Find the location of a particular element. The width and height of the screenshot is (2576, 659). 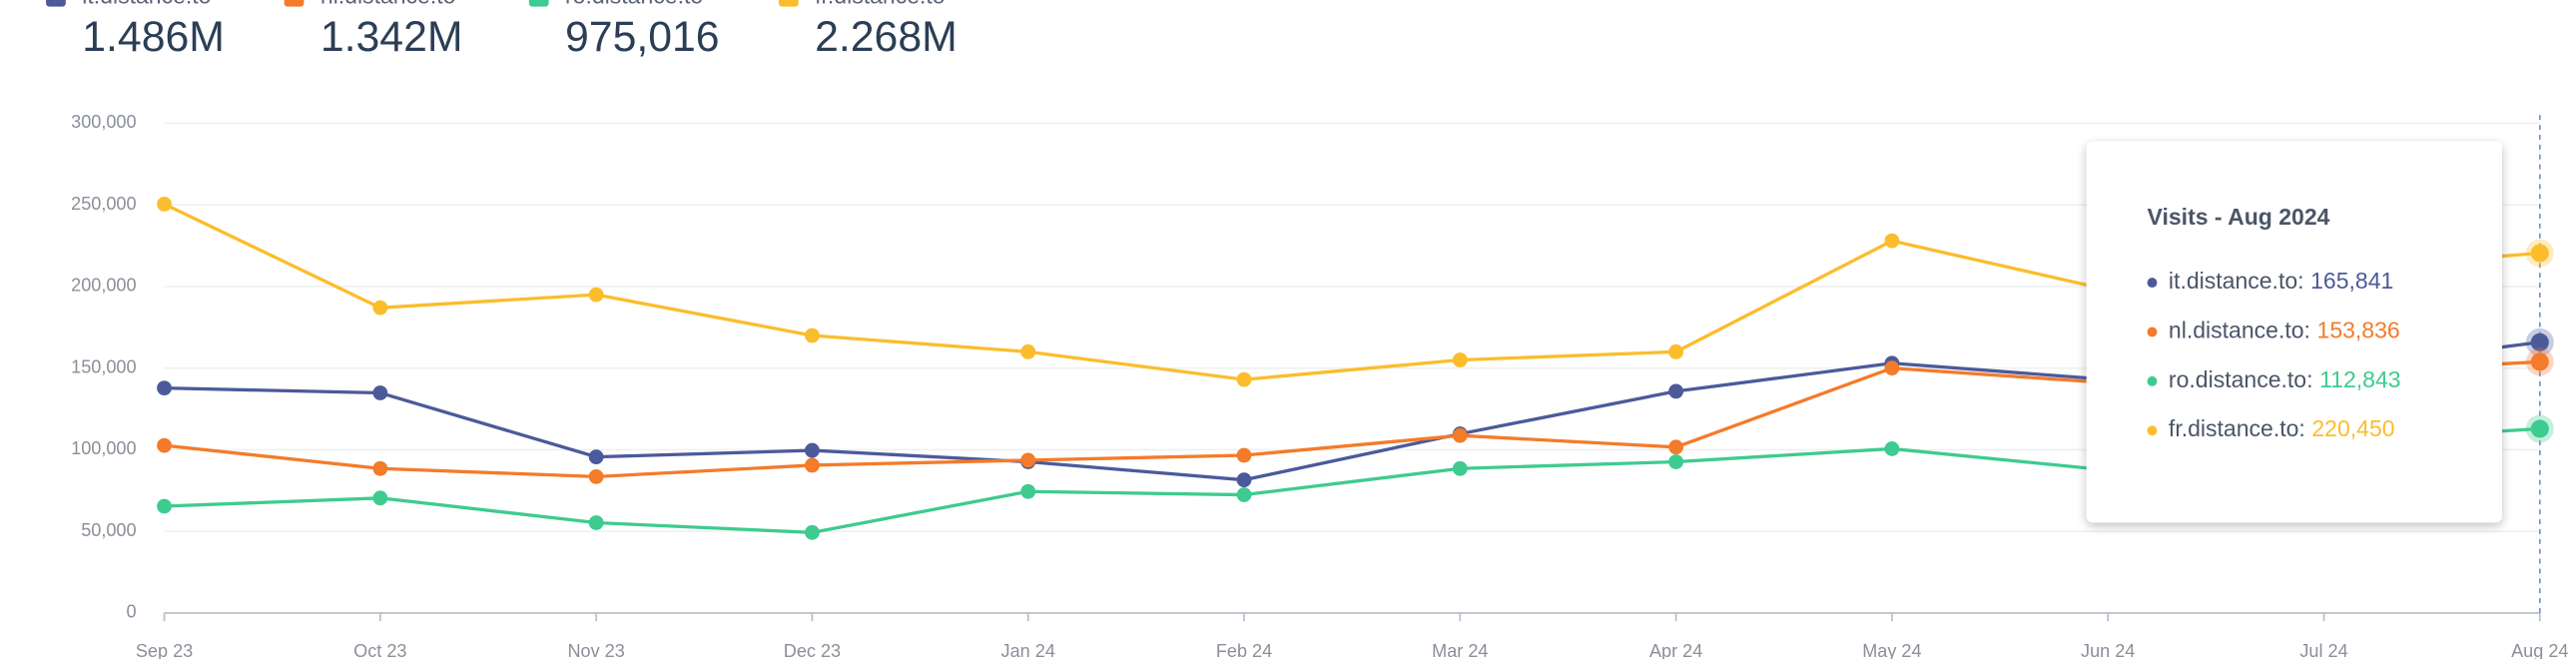

y-tick-label: 100,000 is located at coordinates (103, 448).